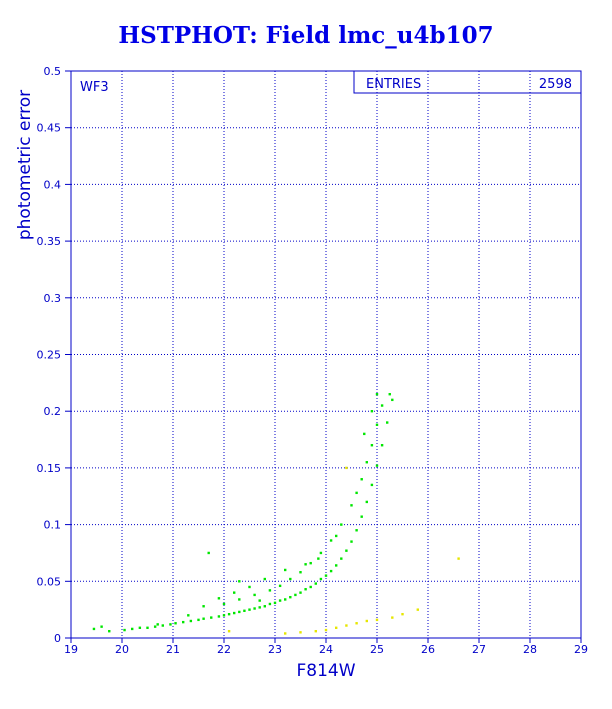 Image resolution: width=612 pixels, height=709 pixels. Describe the element at coordinates (71, 649) in the screenshot. I see `x-tick-label: 19` at that location.